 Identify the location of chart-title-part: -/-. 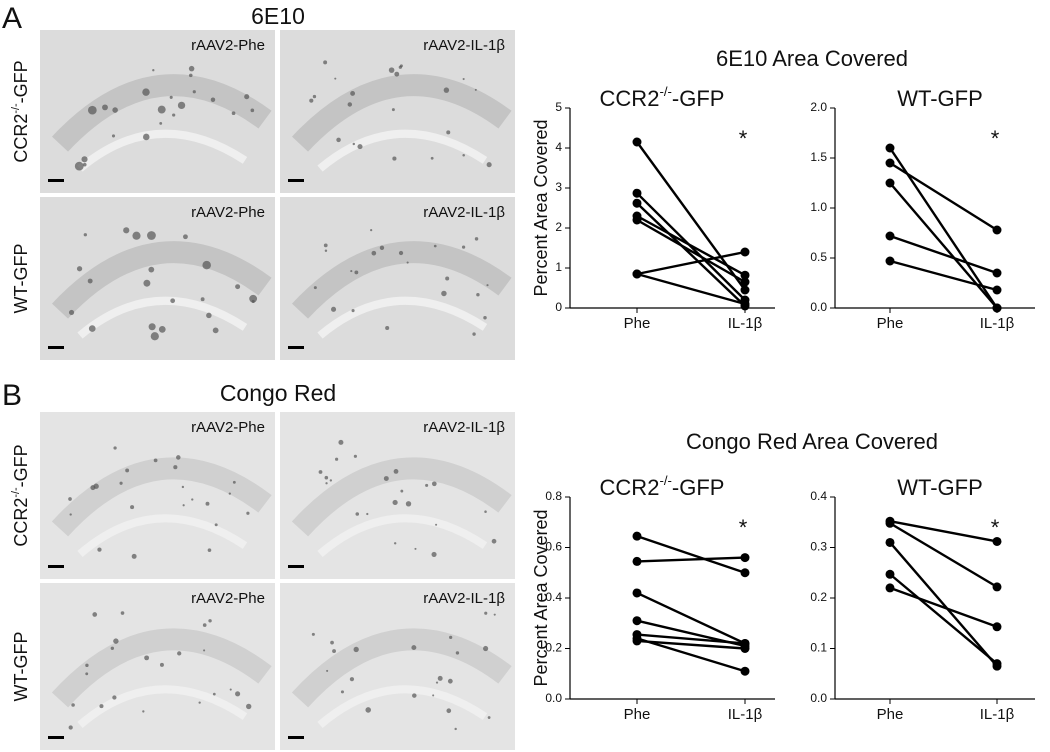
(665, 480).